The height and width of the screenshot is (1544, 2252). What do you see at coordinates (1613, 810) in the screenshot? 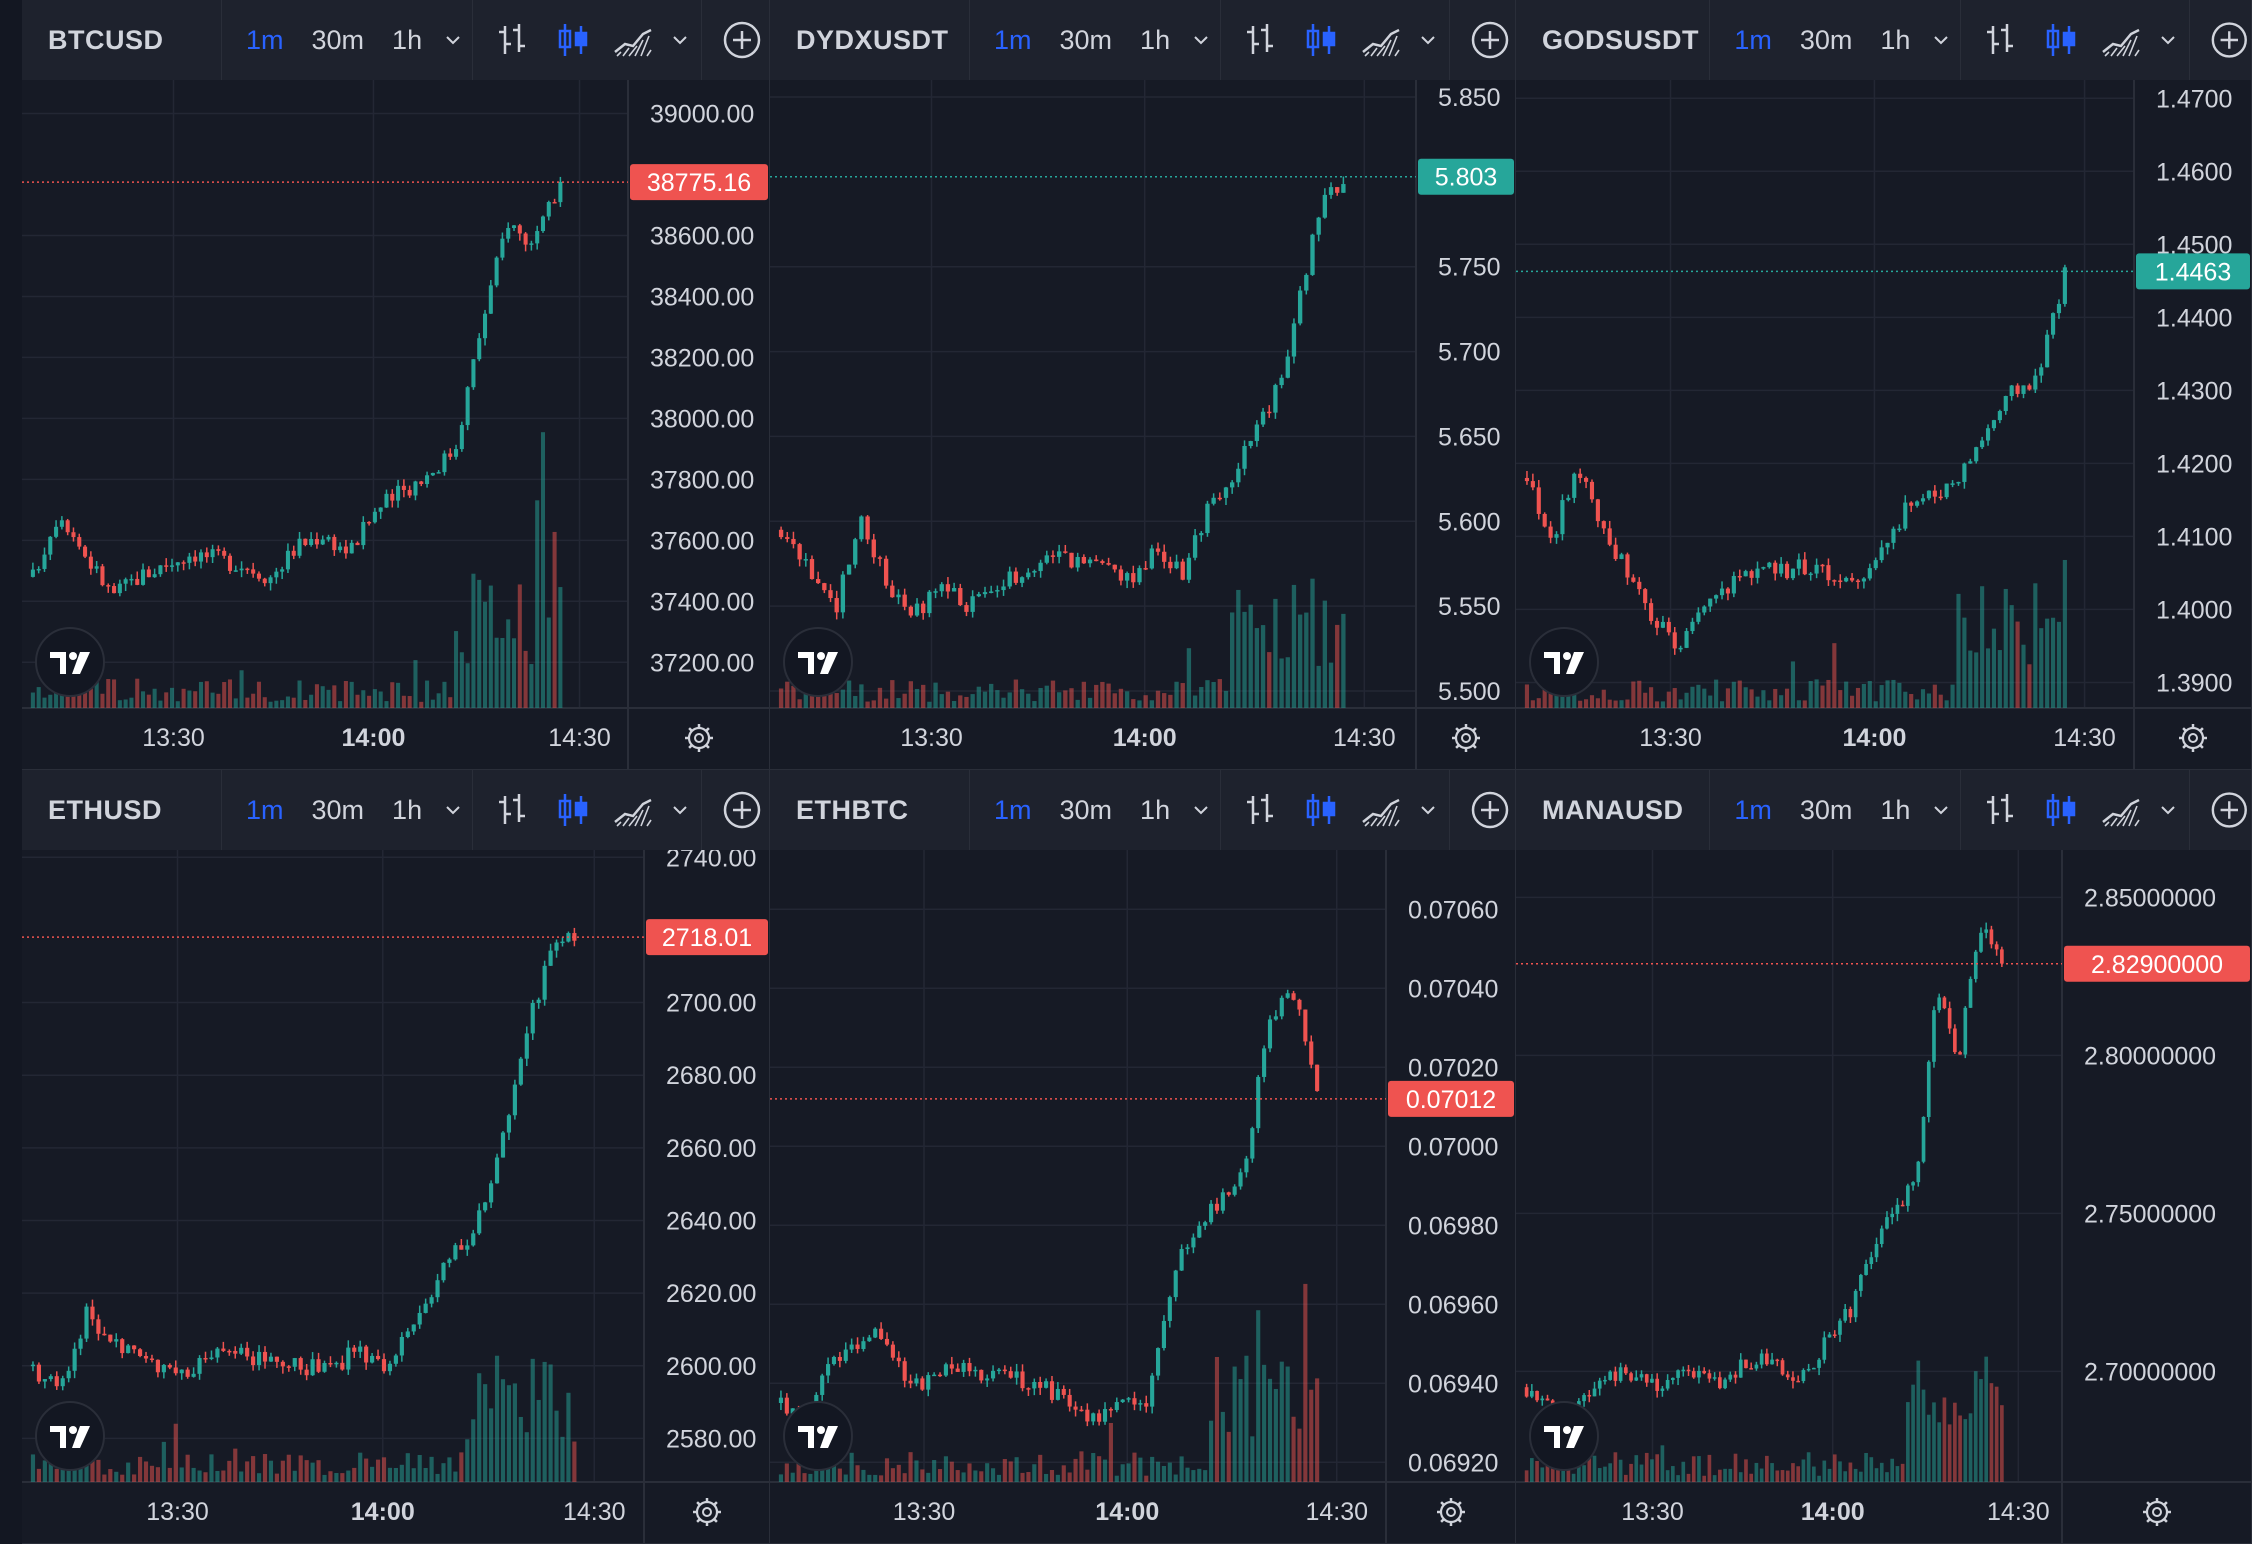
I see `symbol-button: MANAUSD` at bounding box center [1613, 810].